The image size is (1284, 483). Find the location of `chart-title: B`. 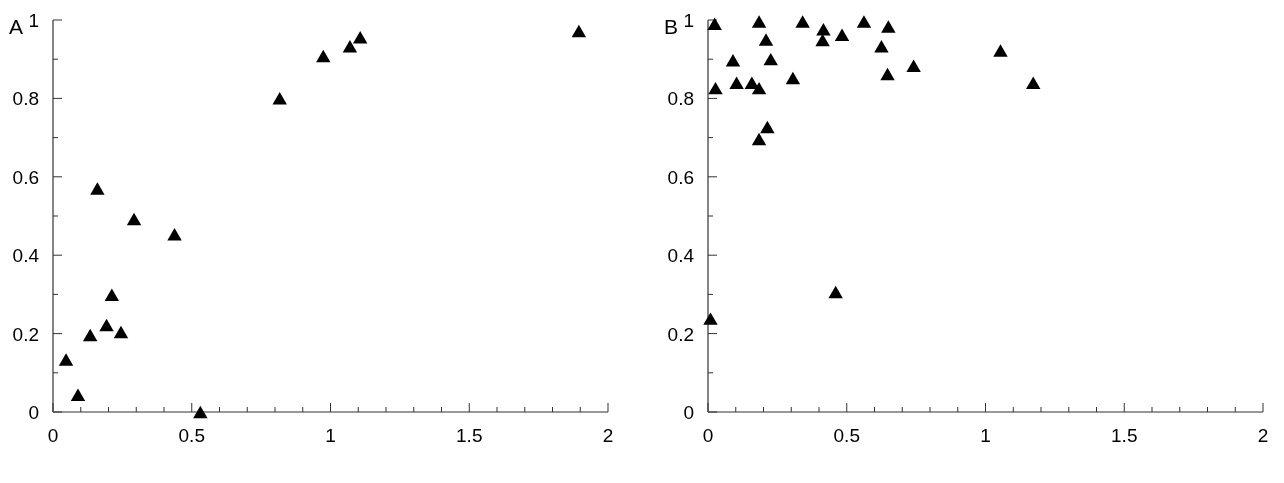

chart-title: B is located at coordinates (671, 26).